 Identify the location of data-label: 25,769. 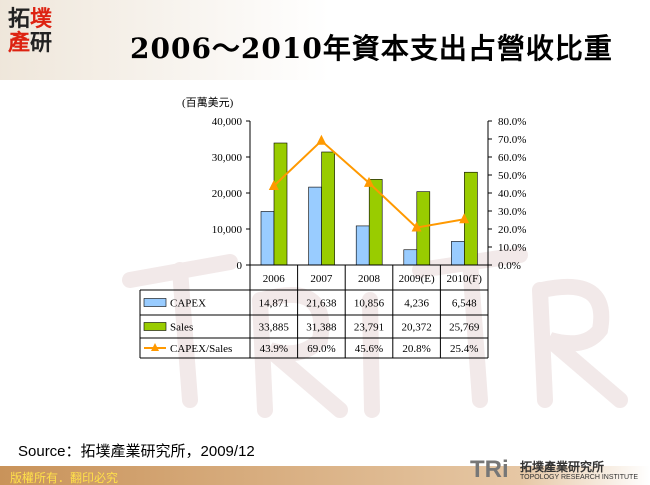
(464, 328).